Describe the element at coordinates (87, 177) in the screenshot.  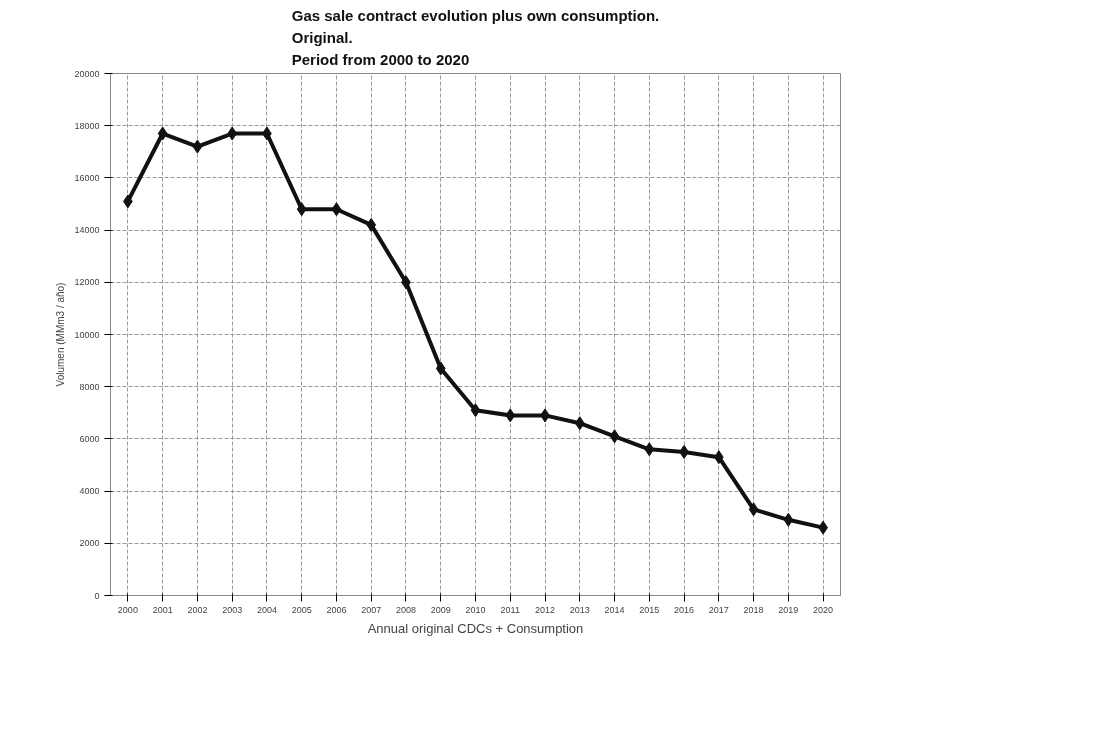
I see `y-tick-label: 16000` at that location.